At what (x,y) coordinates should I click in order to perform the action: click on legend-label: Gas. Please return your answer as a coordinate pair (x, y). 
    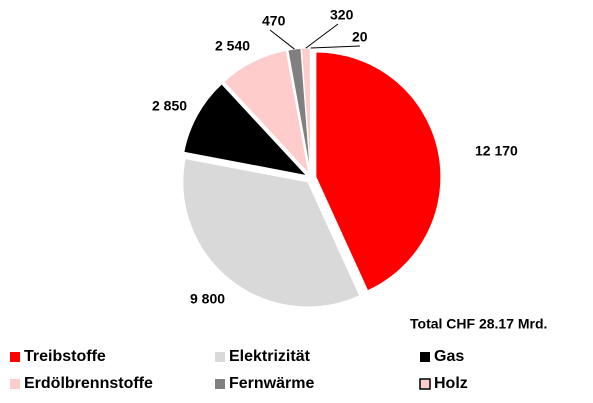
    Looking at the image, I should click on (449, 356).